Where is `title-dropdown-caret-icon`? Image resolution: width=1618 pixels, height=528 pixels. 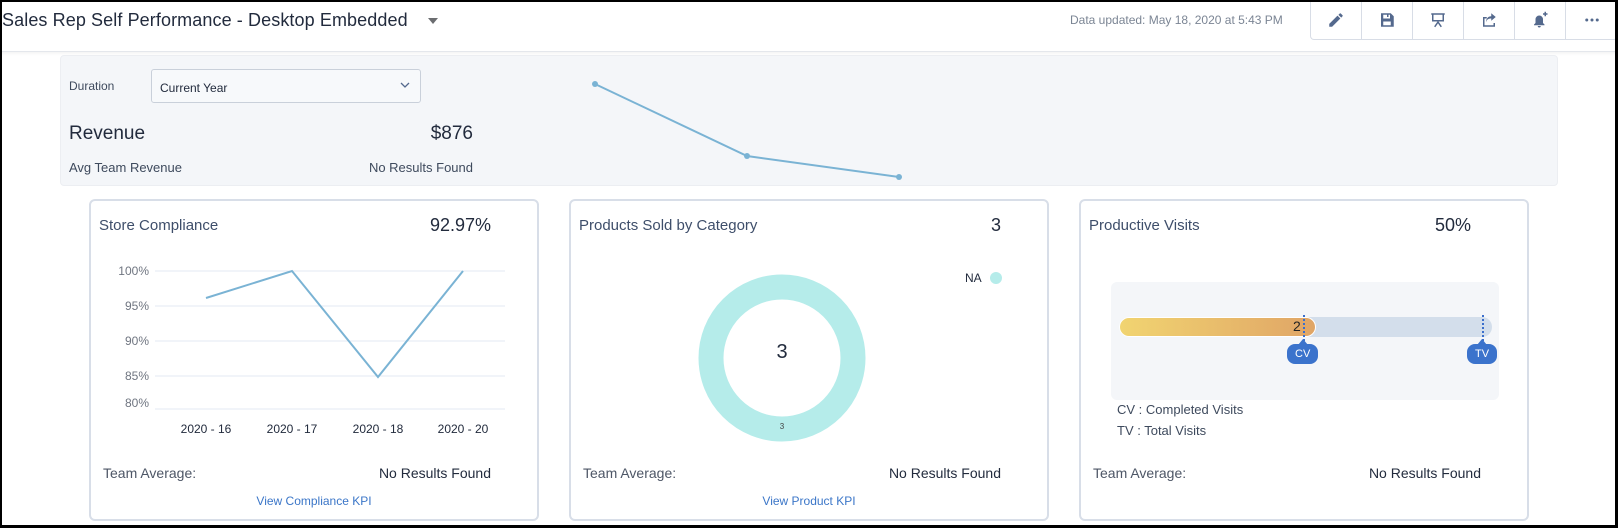 title-dropdown-caret-icon is located at coordinates (433, 21).